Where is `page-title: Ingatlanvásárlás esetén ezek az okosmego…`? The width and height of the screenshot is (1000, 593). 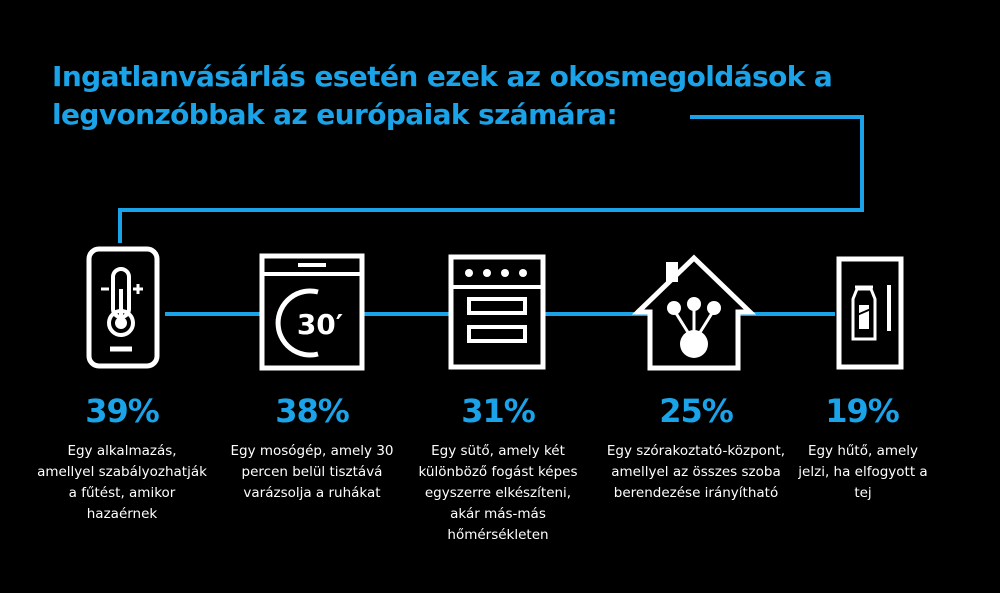
page-title: Ingatlanvásárlás esetén ezek az okosmego… is located at coordinates (442, 95).